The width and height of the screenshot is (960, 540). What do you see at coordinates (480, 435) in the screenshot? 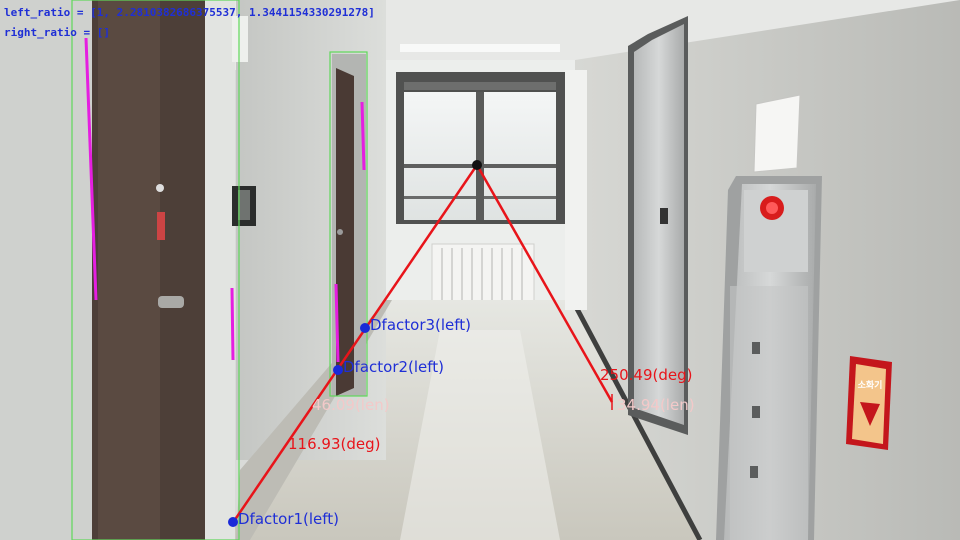
I see `floor-reflection` at bounding box center [480, 435].